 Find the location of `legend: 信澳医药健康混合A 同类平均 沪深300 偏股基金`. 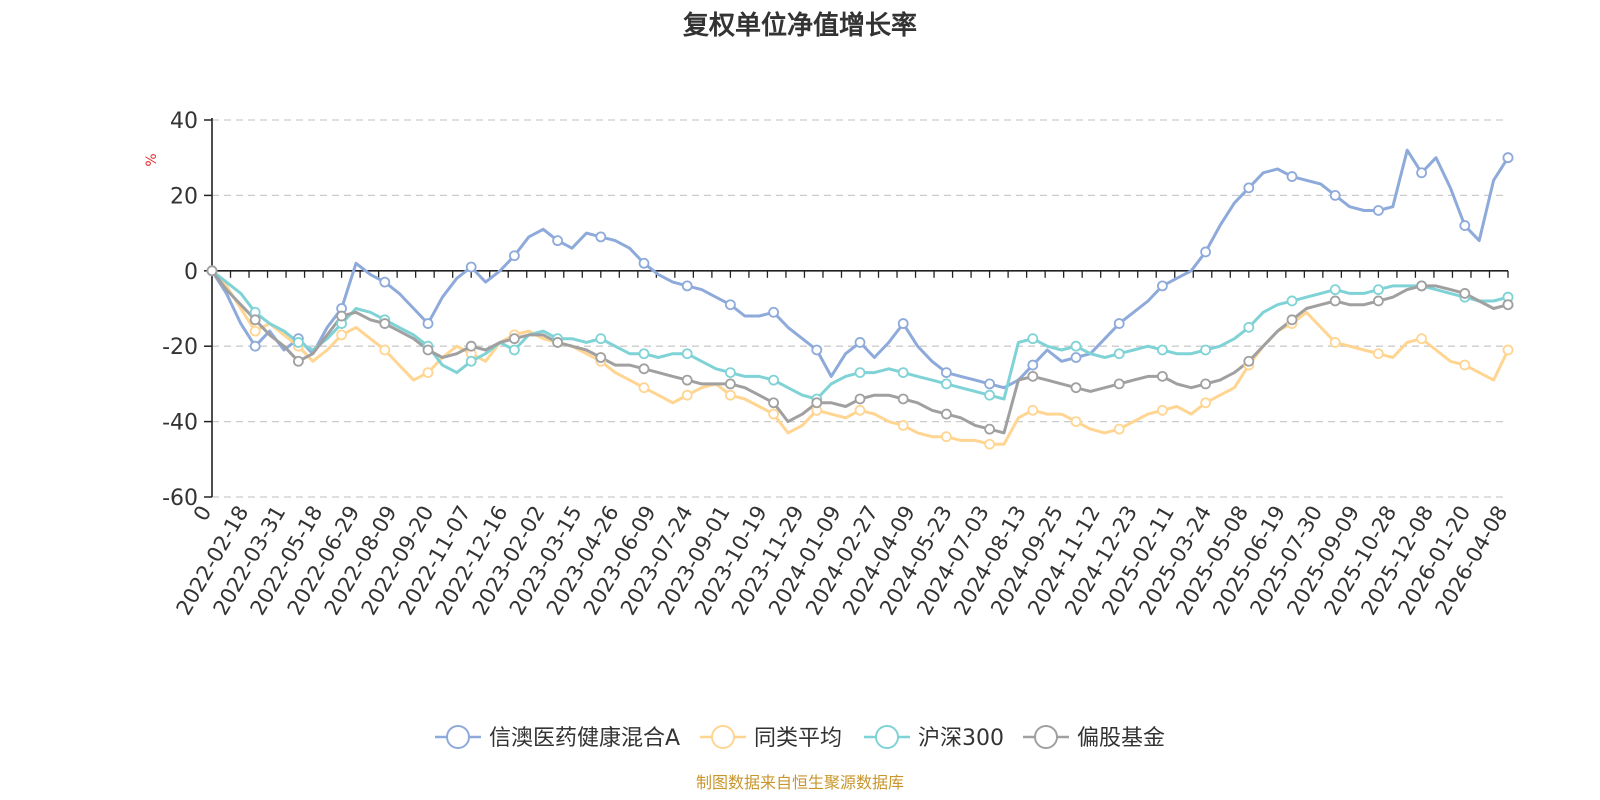

legend: 信澳医药健康混合A 同类平均 沪深300 偏股基金 is located at coordinates (800, 738).